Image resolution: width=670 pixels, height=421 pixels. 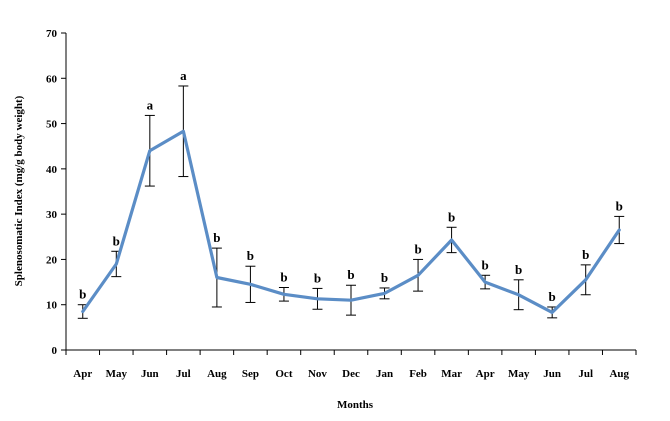 I want to click on x-tick-label: Nov, so click(x=317, y=374).